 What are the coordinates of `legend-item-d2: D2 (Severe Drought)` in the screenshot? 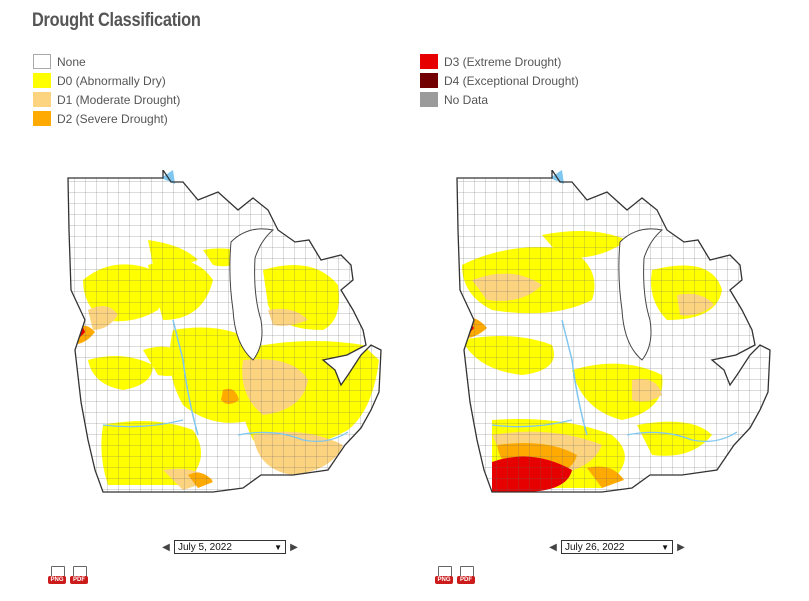 It's located at (106, 118).